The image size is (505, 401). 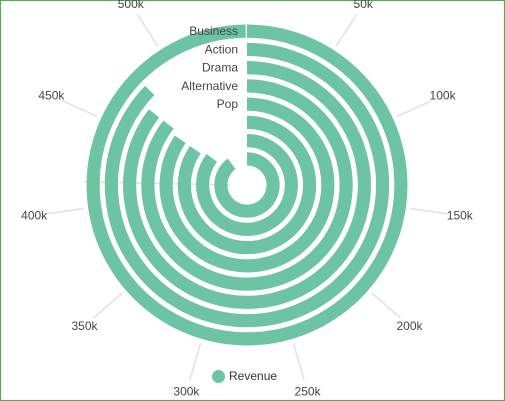 I want to click on tick-label: 400k, so click(x=34, y=216).